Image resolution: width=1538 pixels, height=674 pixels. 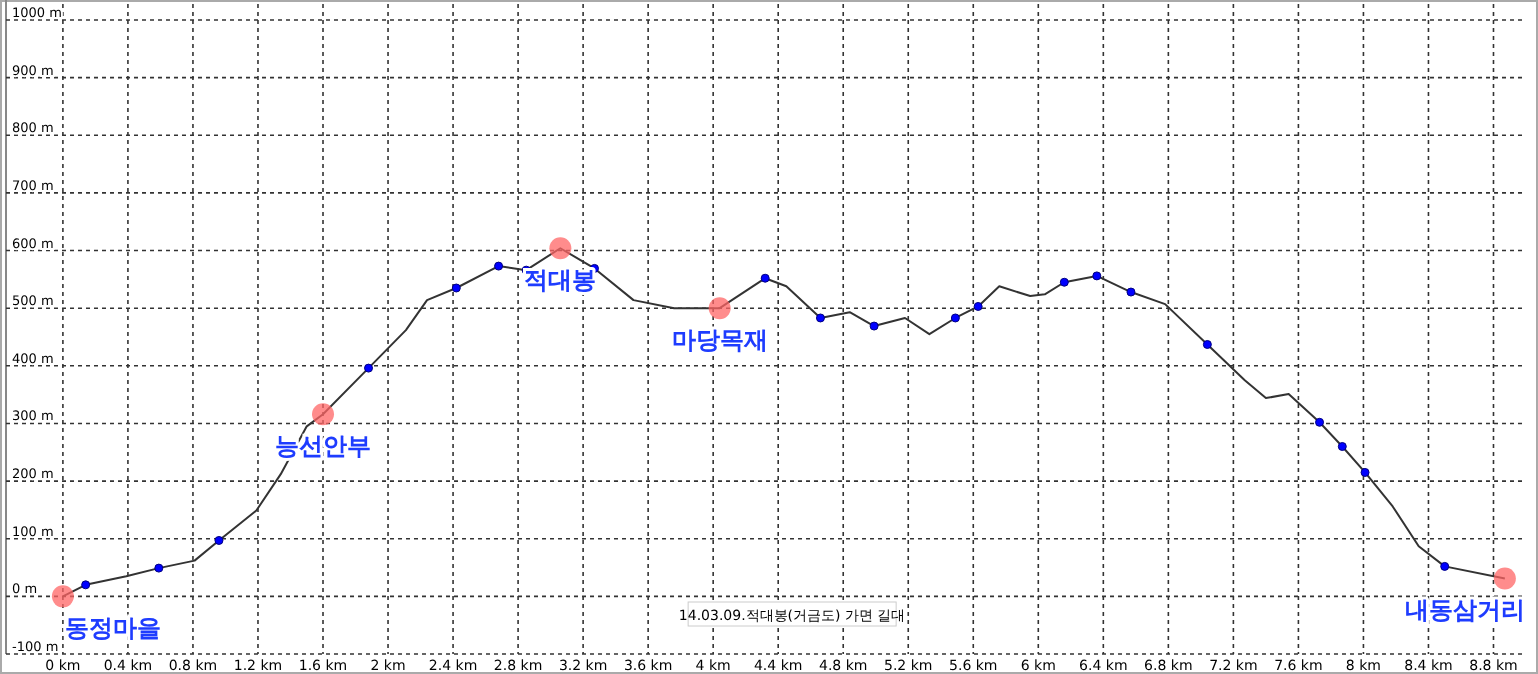 I want to click on annotation: 동정마을, so click(x=112, y=628).